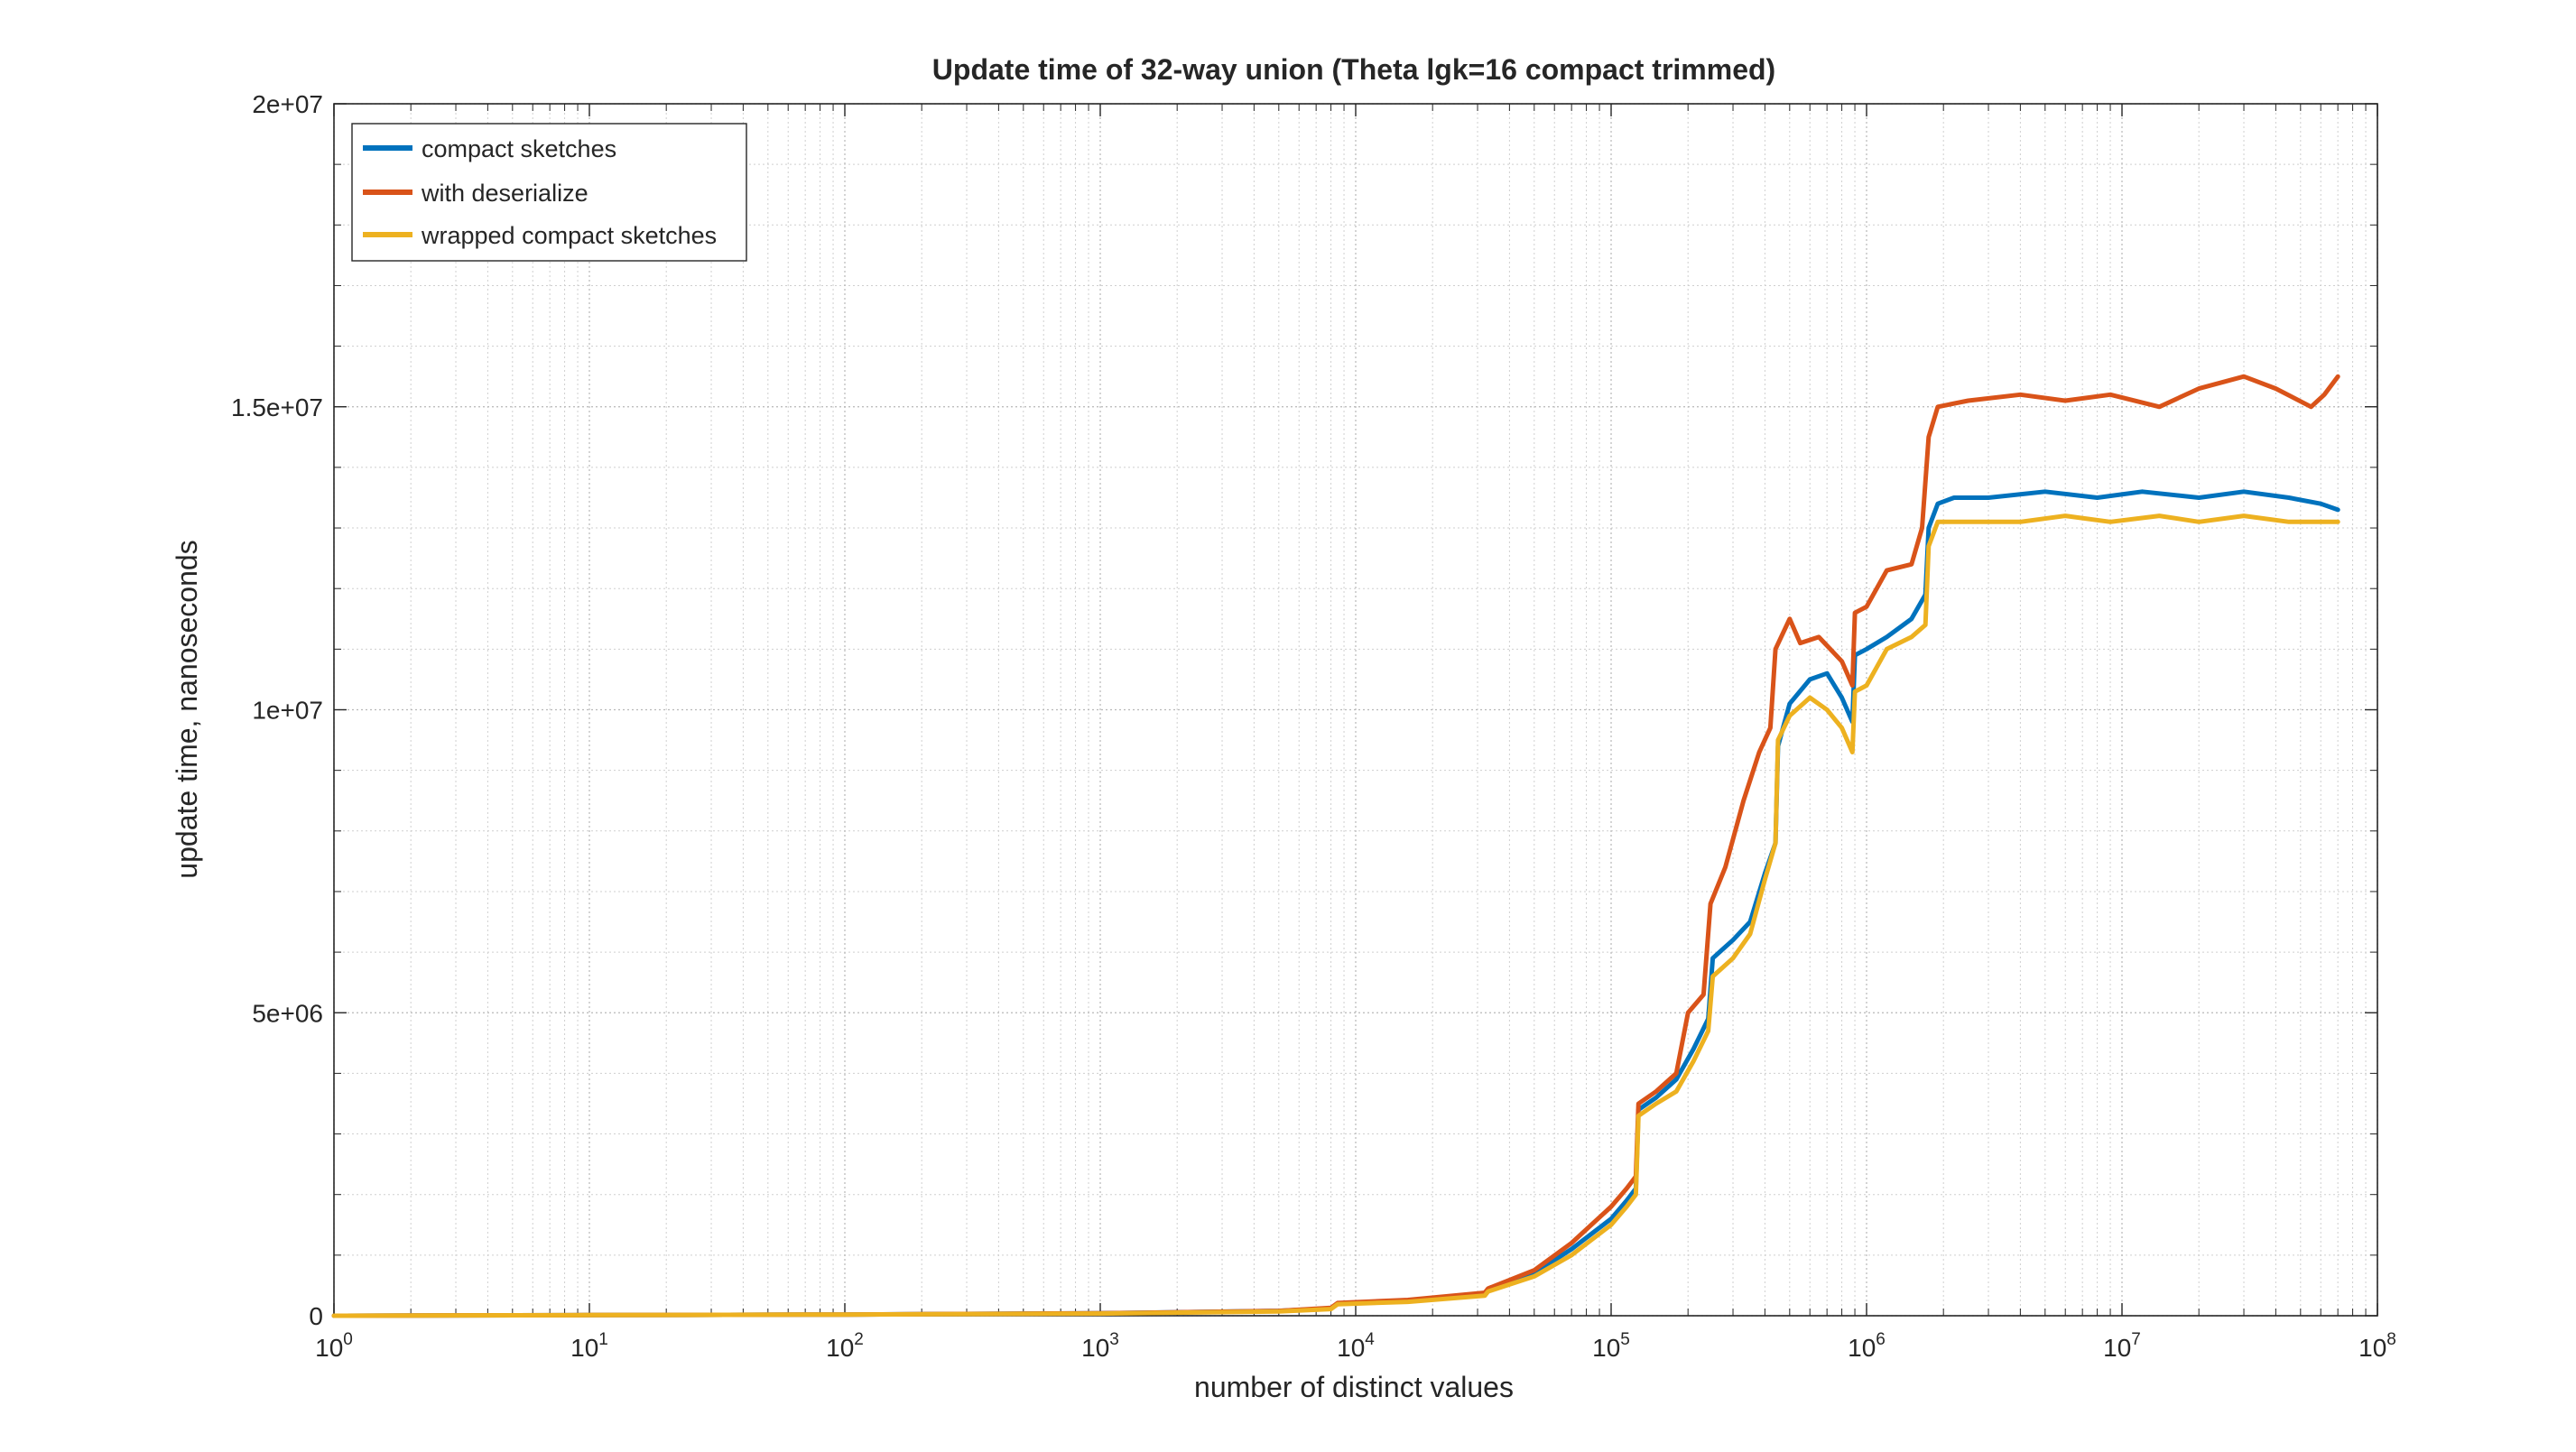 The height and width of the screenshot is (1452, 2576). Describe the element at coordinates (569, 235) in the screenshot. I see `legend-label-wrapped-compact-sketches: wrapped compact sketches` at that location.